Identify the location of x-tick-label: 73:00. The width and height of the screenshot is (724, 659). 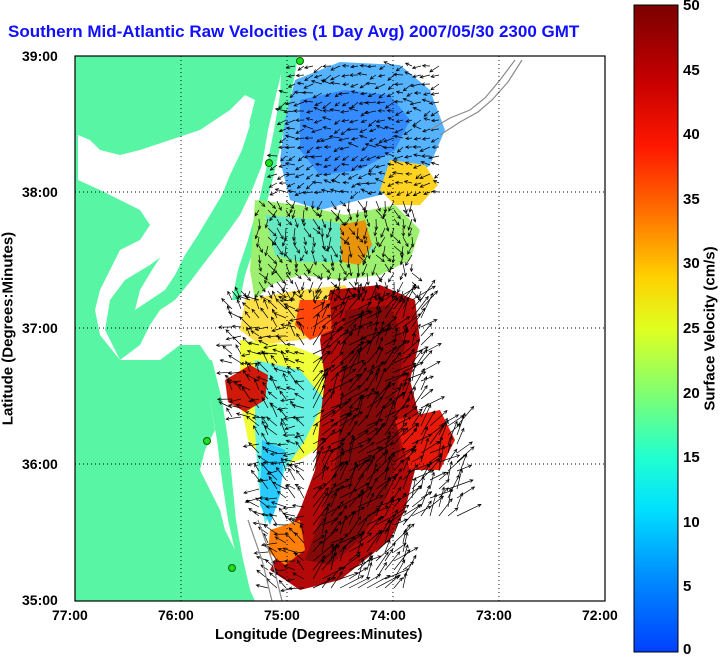
(494, 615).